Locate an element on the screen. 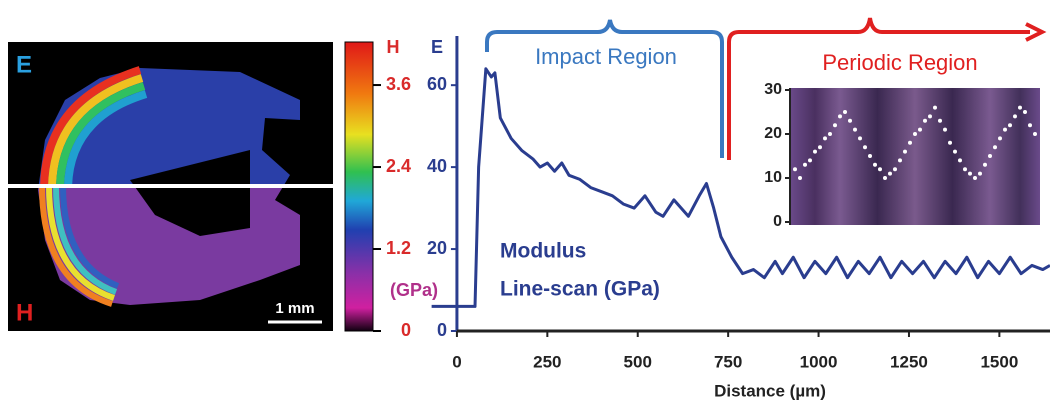 The height and width of the screenshot is (406, 1050). scale-bar-label: 1 mm is located at coordinates (294, 308).